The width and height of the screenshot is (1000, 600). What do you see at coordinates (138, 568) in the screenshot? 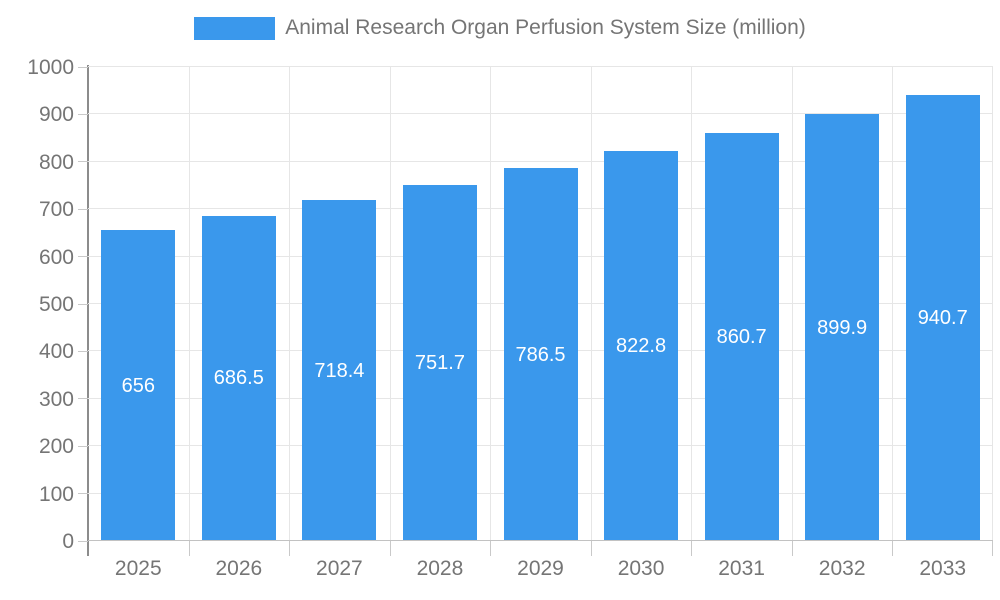
I see `x-axis-label: 2025` at bounding box center [138, 568].